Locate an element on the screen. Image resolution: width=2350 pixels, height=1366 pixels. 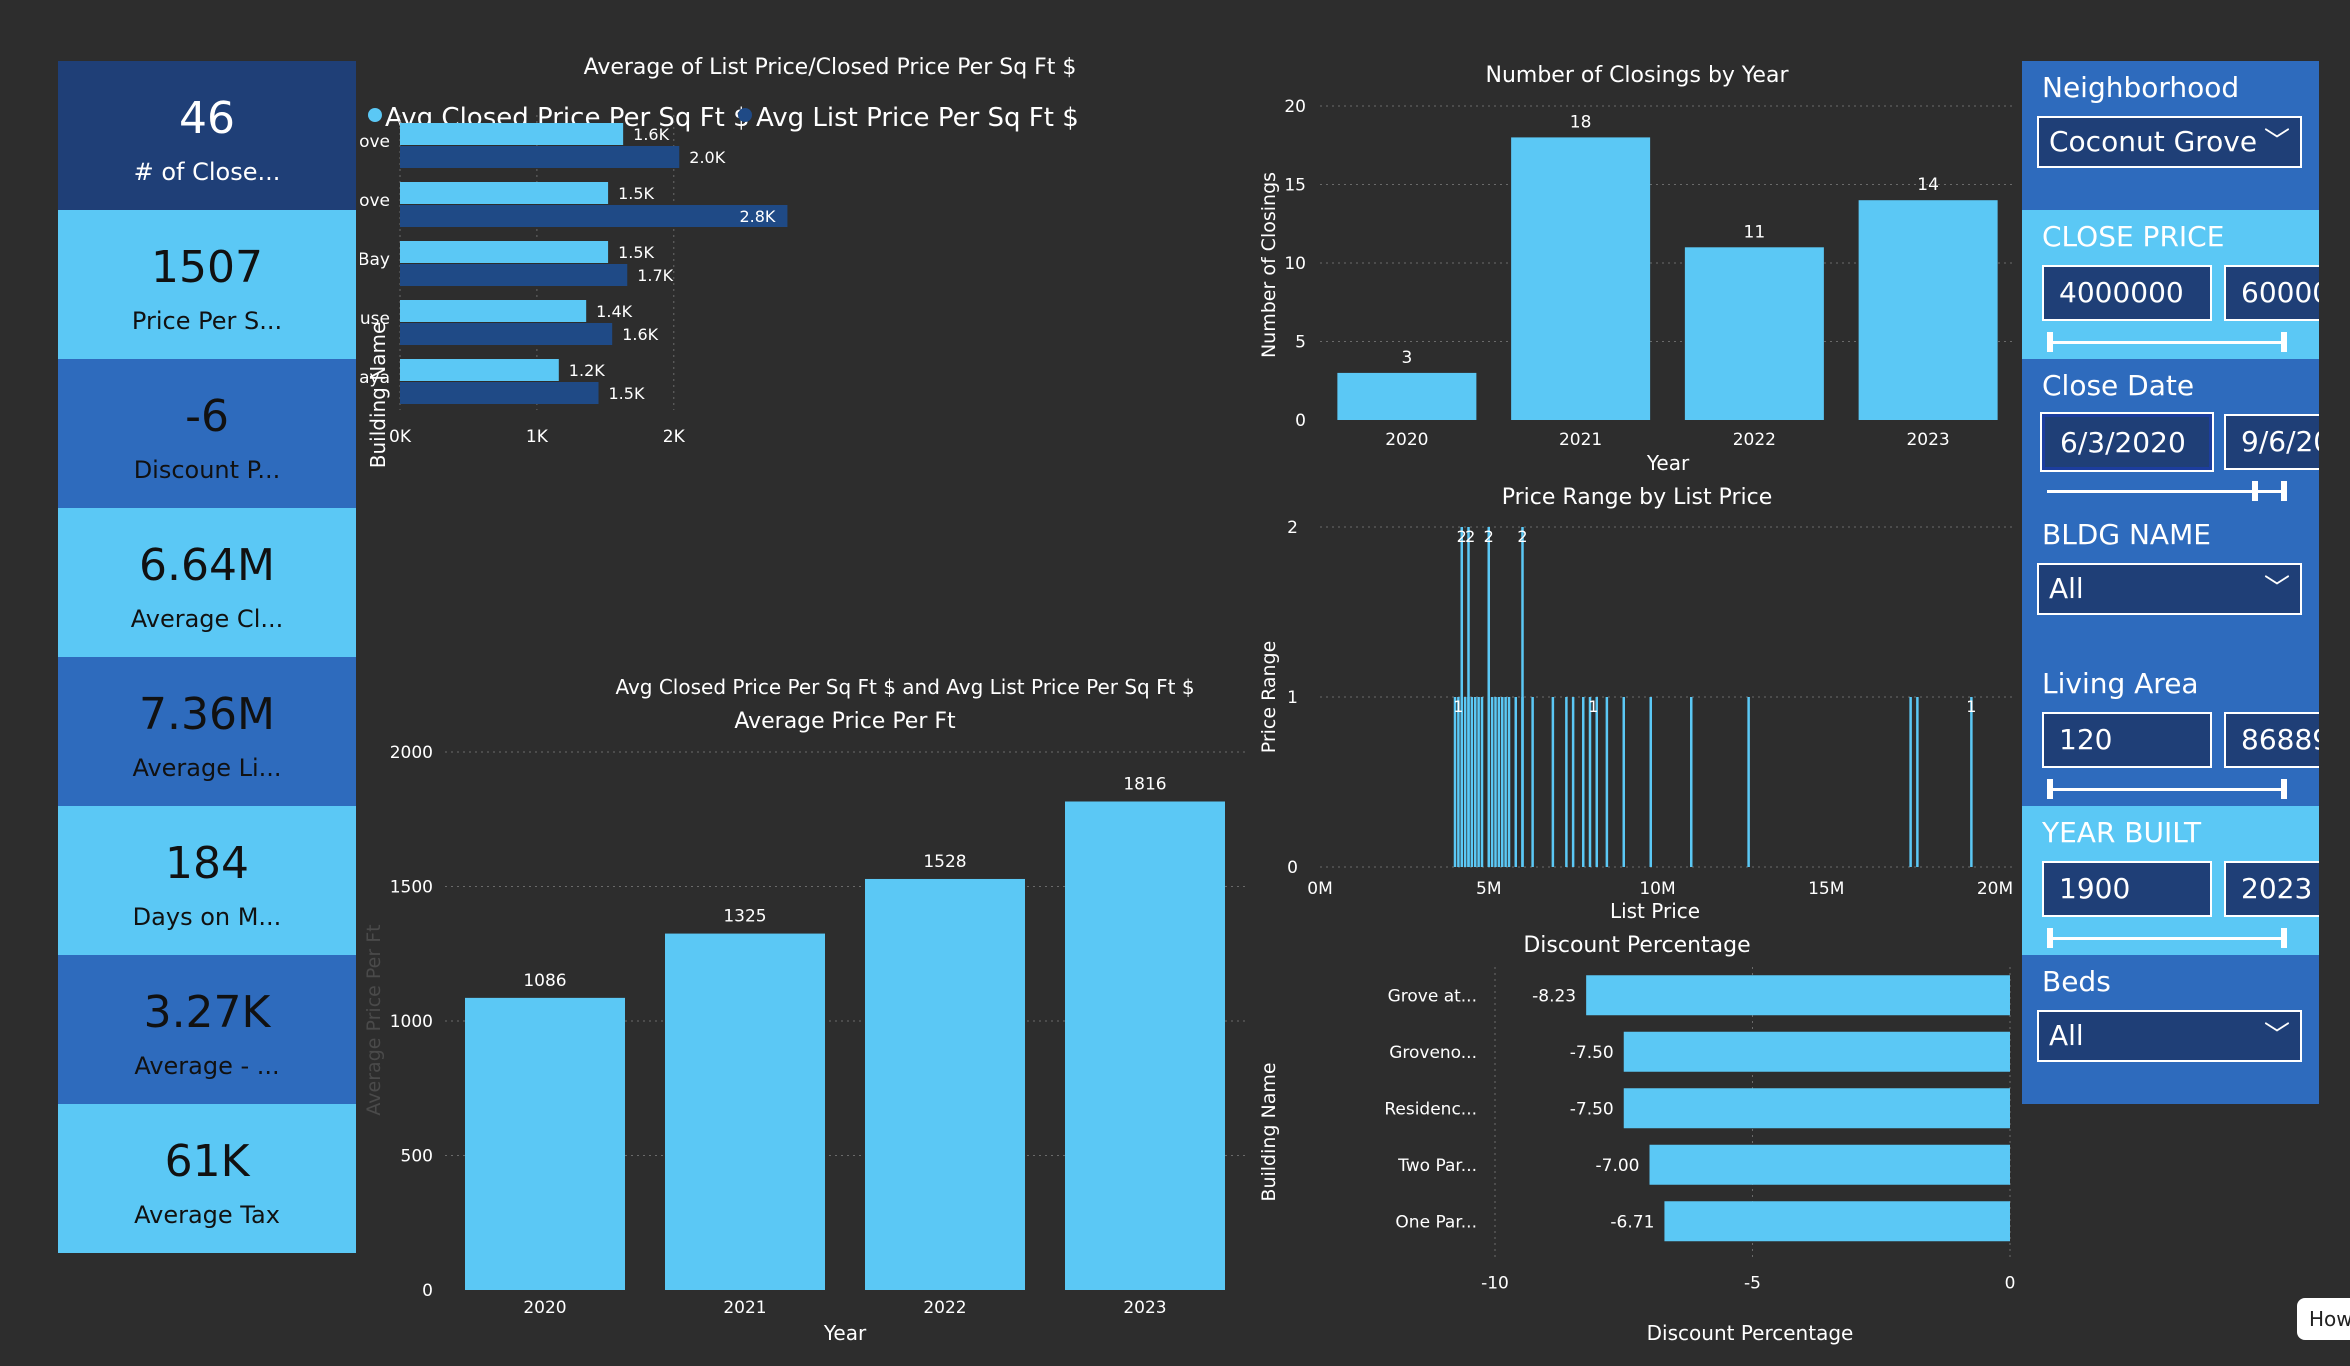
x-axis-label: List Price is located at coordinates (1655, 911).